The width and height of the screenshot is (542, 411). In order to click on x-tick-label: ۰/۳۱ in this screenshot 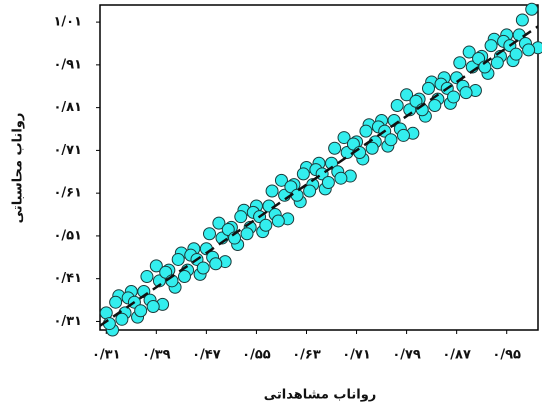, I will do `click(106, 355)`.